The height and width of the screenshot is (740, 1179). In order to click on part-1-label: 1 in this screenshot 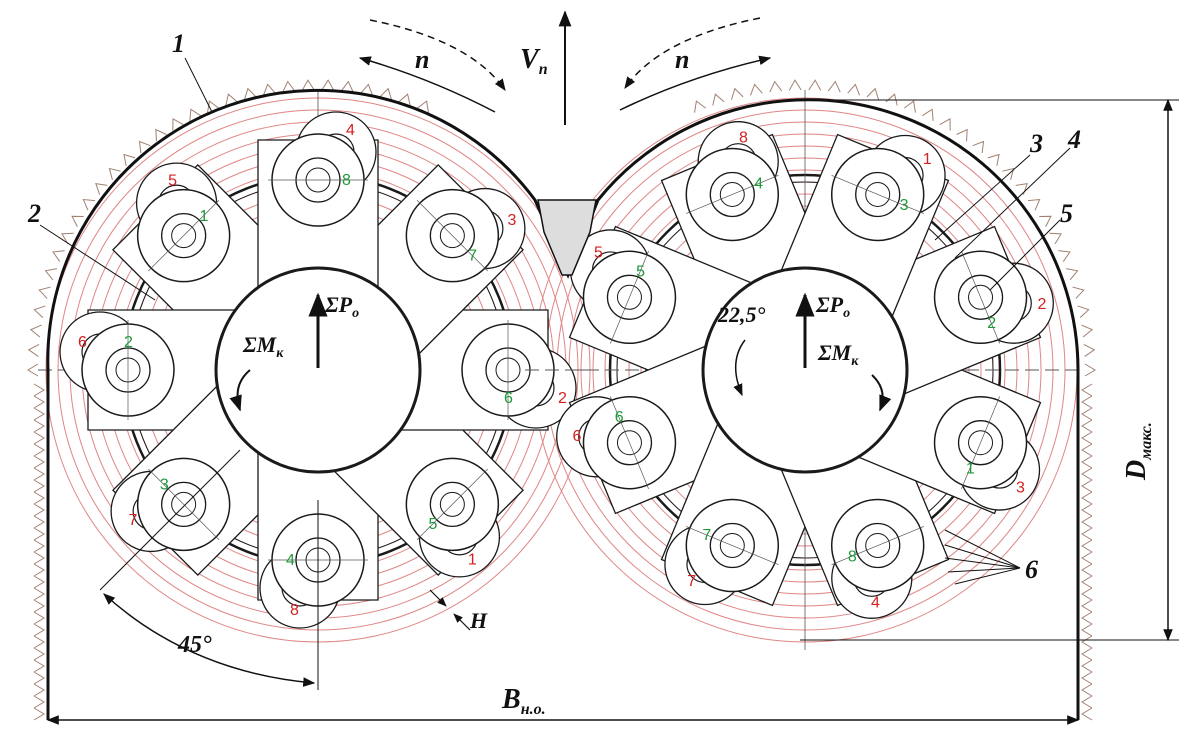, I will do `click(178, 43)`.